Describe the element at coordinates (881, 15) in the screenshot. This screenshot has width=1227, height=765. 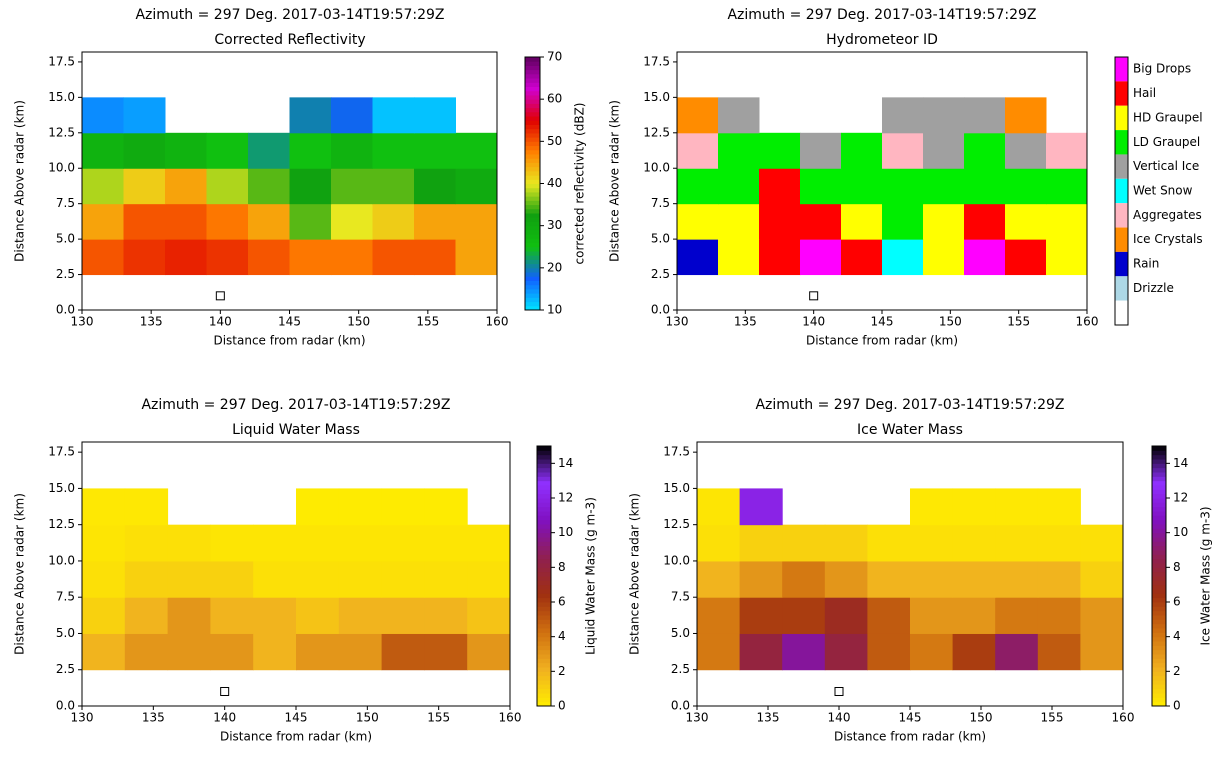
I see `chart-title: Azimuth = 297 Deg. 2017-03-14T19:57:29Z` at that location.